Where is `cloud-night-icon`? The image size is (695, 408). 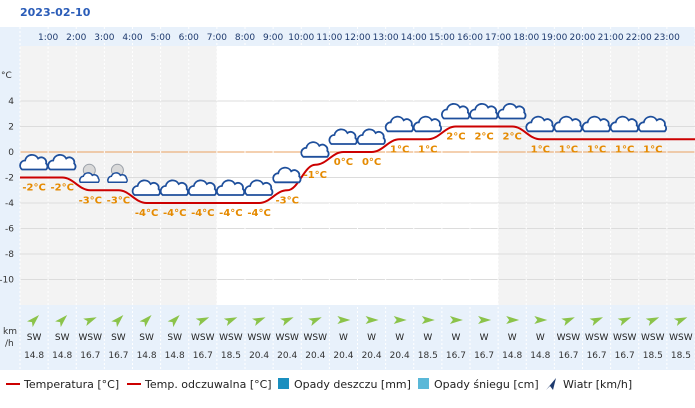 cloud-night-icon is located at coordinates (89, 173).